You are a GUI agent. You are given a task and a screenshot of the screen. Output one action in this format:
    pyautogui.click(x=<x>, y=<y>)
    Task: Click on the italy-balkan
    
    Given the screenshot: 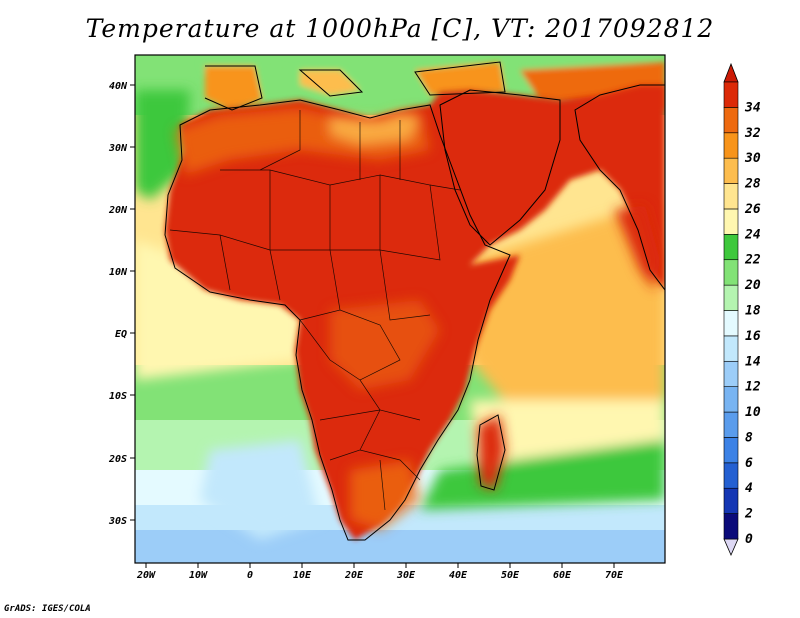 What is the action you would take?
    pyautogui.click(x=330, y=82)
    